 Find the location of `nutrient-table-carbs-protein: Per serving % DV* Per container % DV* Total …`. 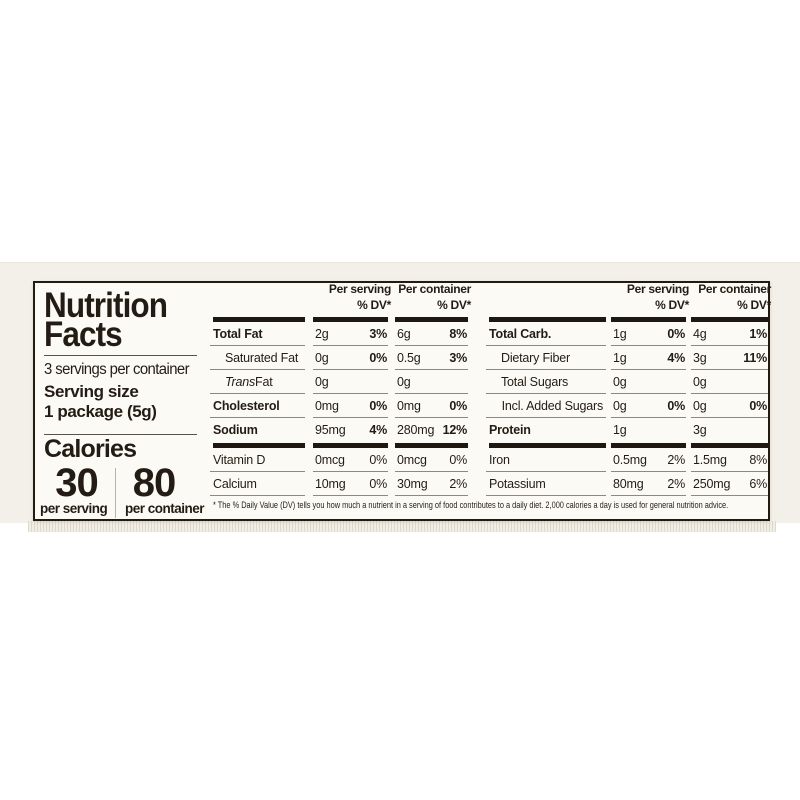

nutrient-table-carbs-protein: Per serving % DV* Per container % DV* Total … is located at coordinates (628, 389).